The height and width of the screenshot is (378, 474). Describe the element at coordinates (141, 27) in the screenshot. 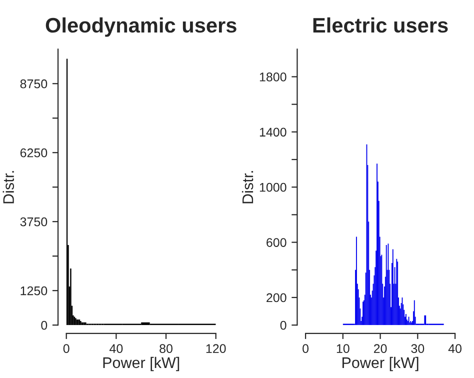

I see `chart-title: Oleodynamic users` at that location.